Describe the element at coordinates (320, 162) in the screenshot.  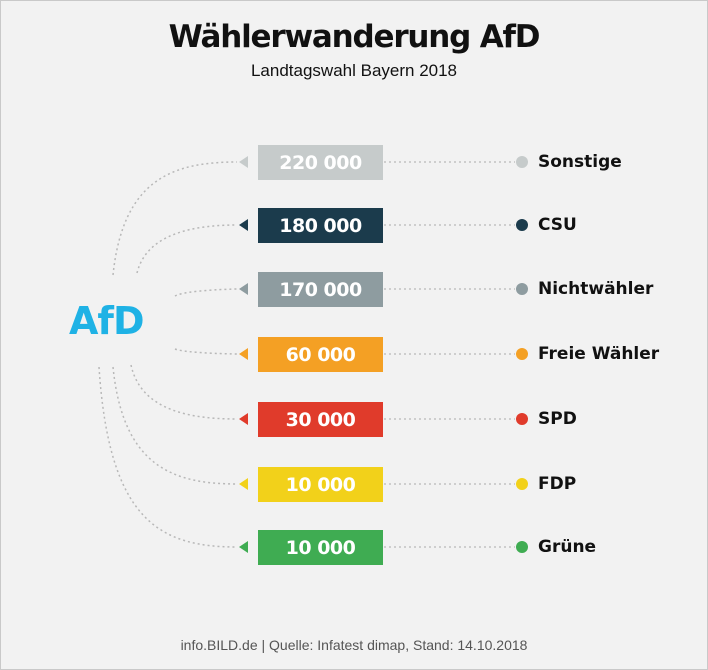
I see `value-badge: 220 000` at that location.